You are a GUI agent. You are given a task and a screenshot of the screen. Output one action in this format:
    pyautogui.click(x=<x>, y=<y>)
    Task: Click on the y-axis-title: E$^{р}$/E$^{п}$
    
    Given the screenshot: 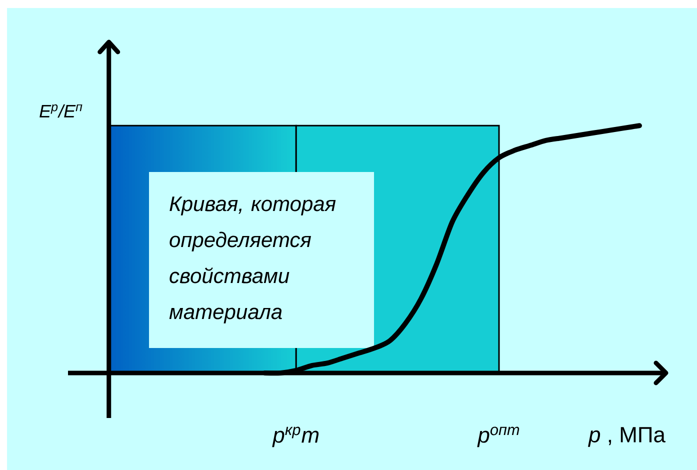 What is the action you would take?
    pyautogui.click(x=61, y=111)
    